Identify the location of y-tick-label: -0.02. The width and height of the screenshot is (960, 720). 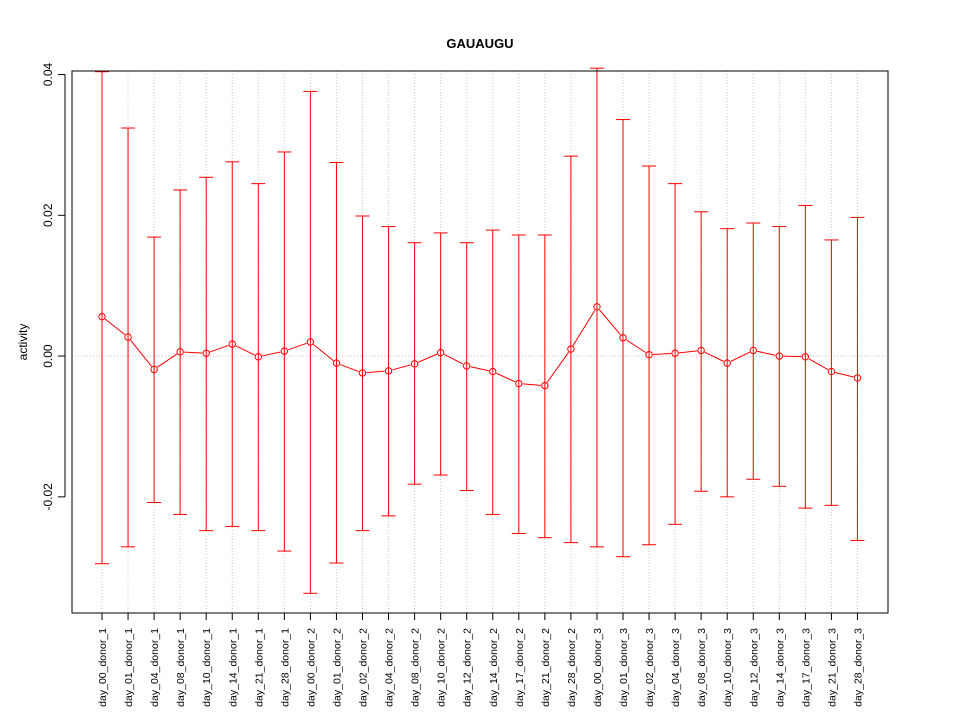
(48, 497).